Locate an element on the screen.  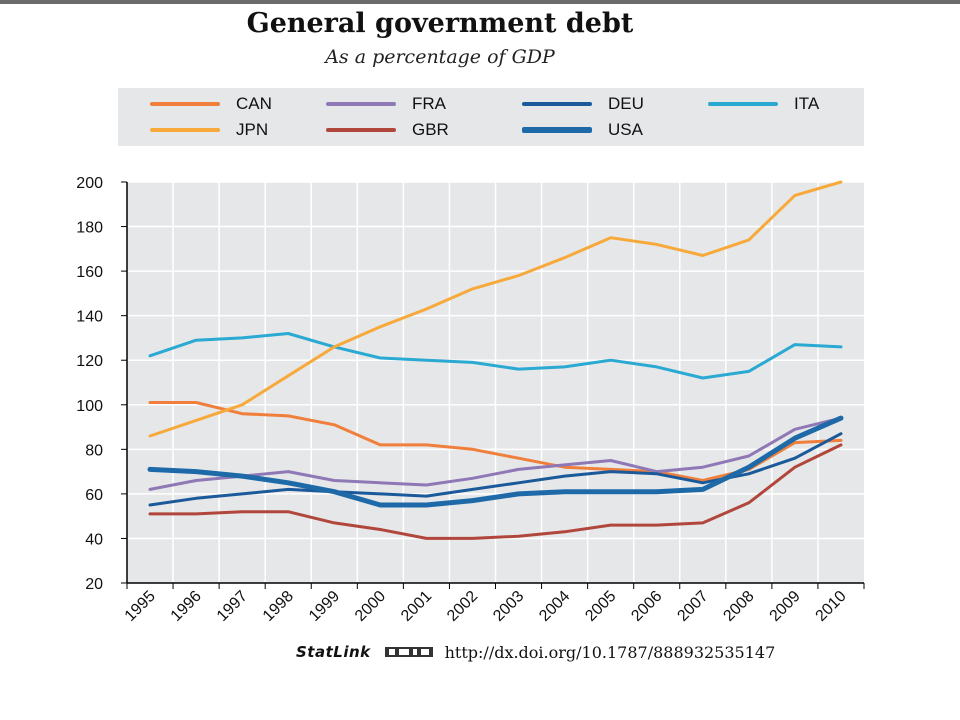
legend-swatch-can is located at coordinates (185, 104).